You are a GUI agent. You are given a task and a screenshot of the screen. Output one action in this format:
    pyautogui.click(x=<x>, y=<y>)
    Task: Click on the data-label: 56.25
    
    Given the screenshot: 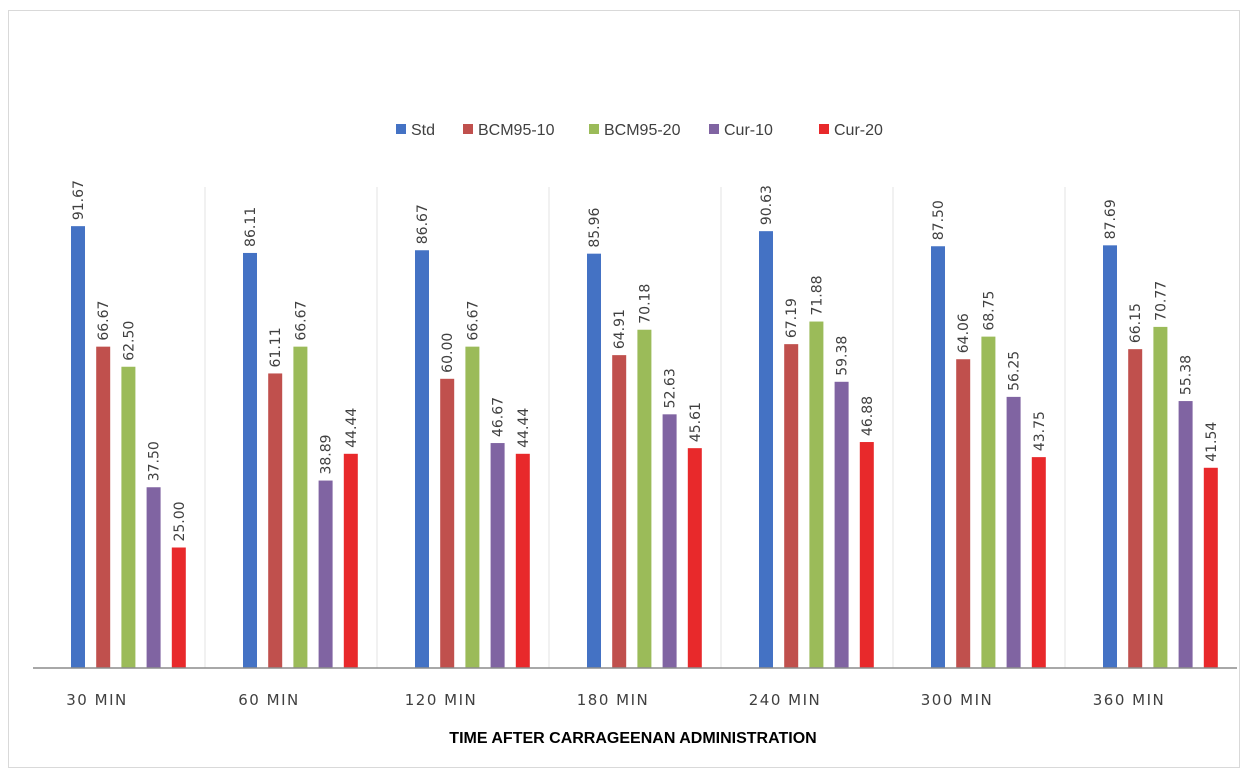 What is the action you would take?
    pyautogui.click(x=1015, y=371)
    